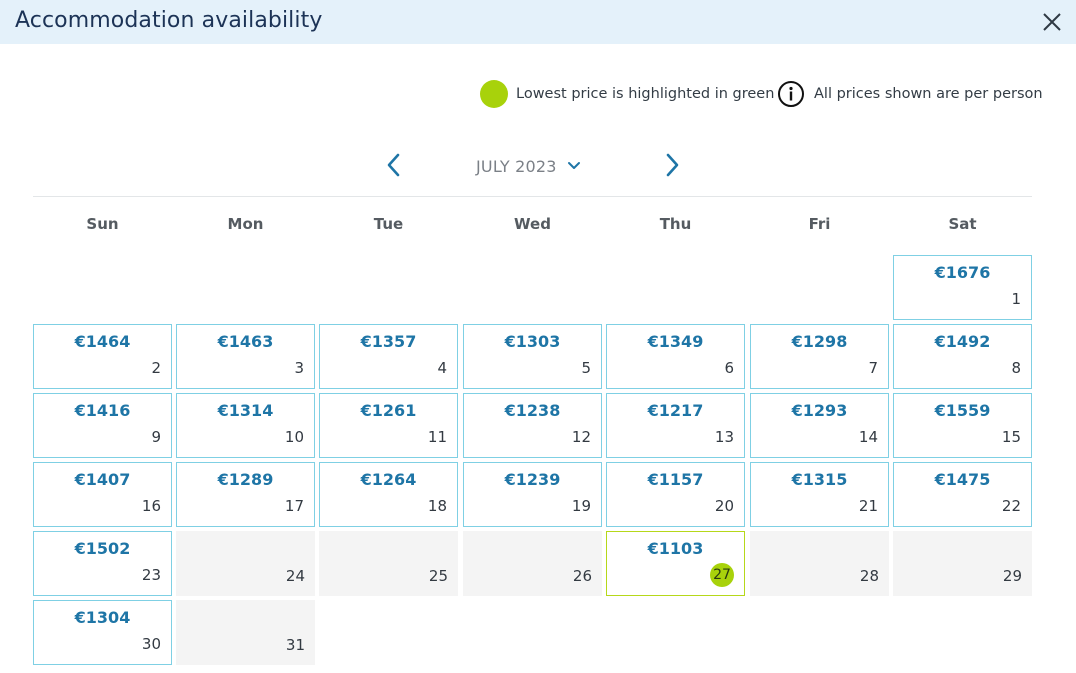 This screenshot has width=1076, height=673. I want to click on calendar-day-19: €1239 19, so click(532, 494).